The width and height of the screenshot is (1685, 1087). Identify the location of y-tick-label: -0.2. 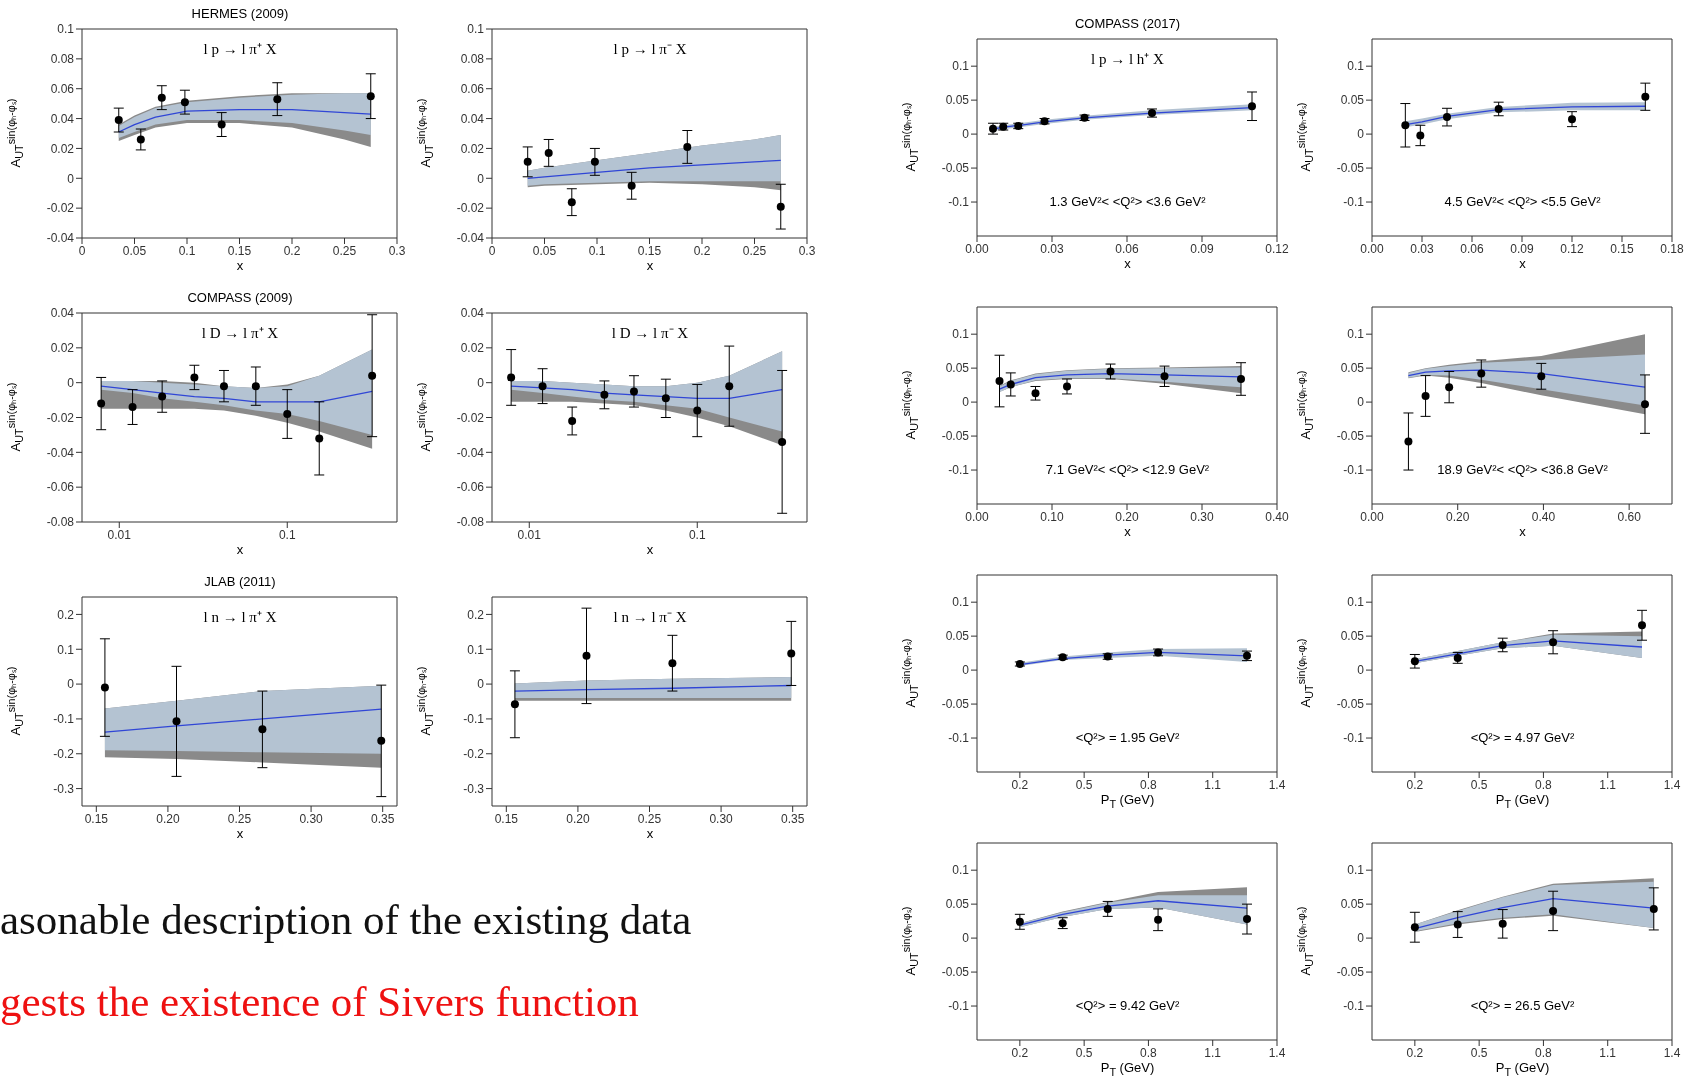
(64, 754).